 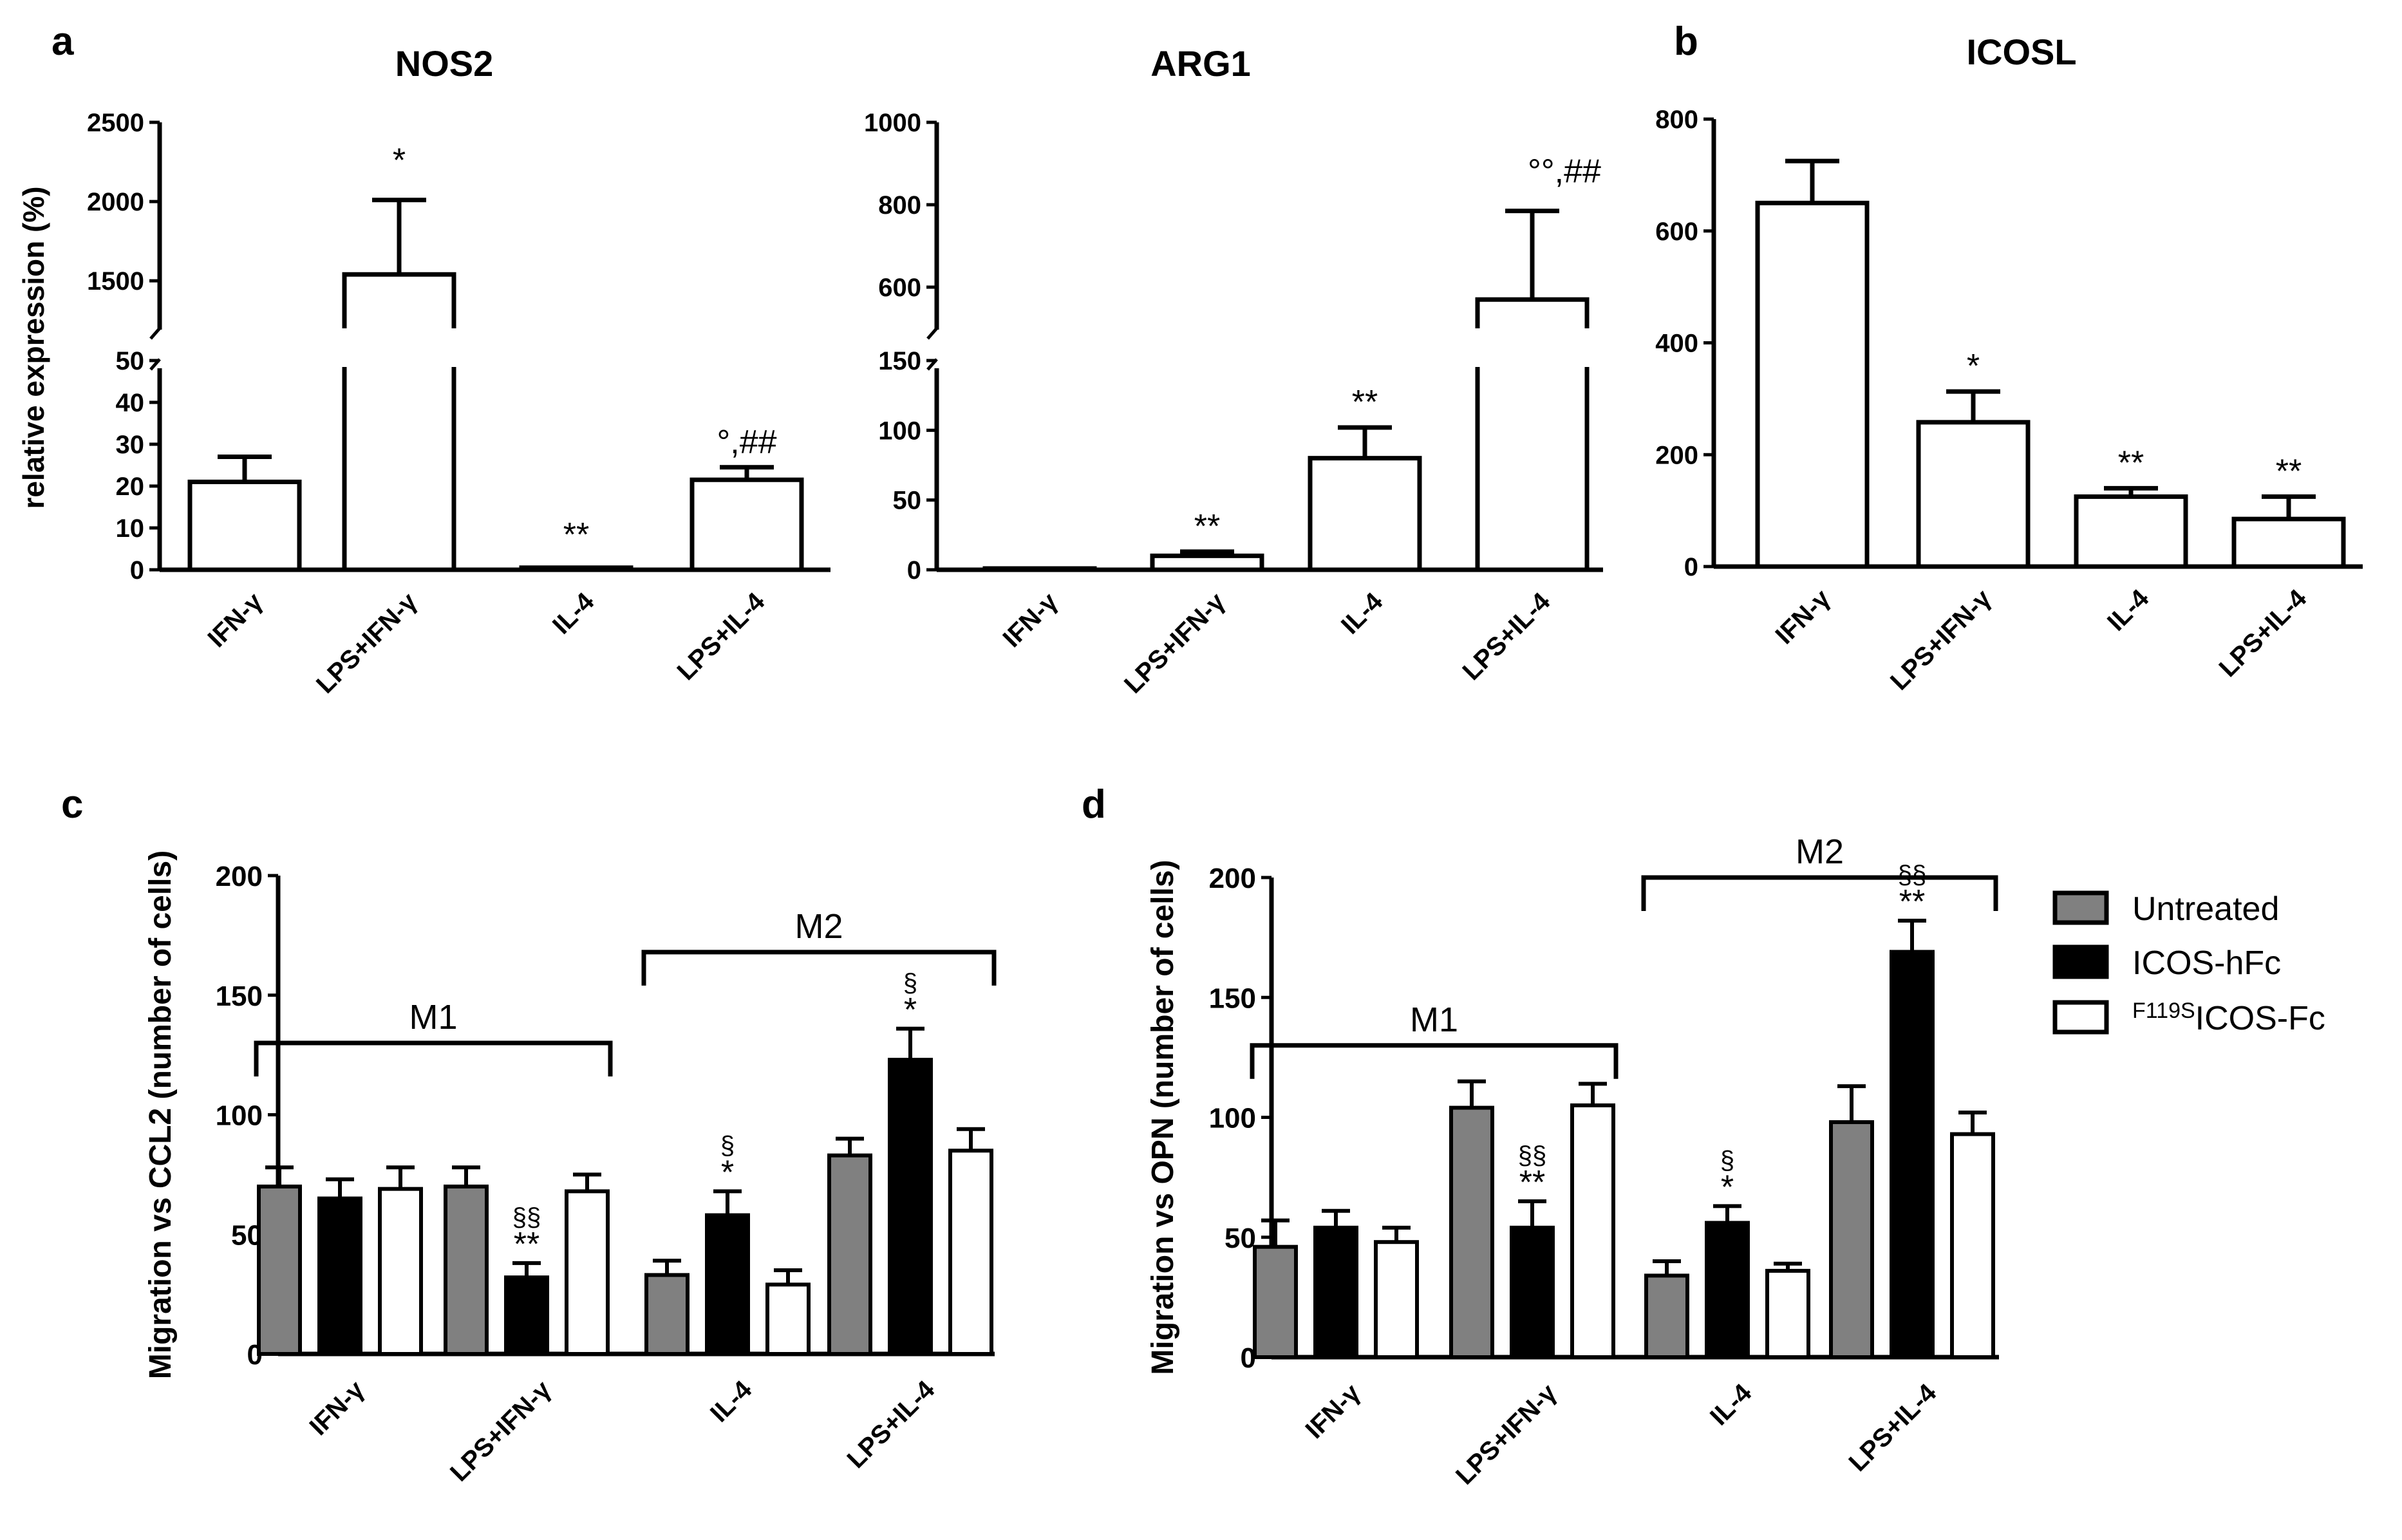 I want to click on significance-label: °°,##, so click(x=1564, y=172).